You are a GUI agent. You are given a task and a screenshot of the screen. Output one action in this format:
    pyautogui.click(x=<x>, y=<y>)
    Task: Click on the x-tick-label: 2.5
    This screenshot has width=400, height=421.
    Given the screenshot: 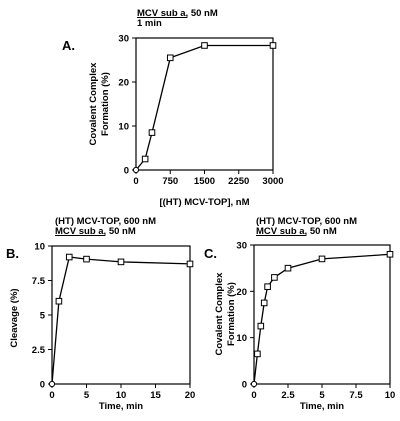 What is the action you would take?
    pyautogui.click(x=288, y=395)
    